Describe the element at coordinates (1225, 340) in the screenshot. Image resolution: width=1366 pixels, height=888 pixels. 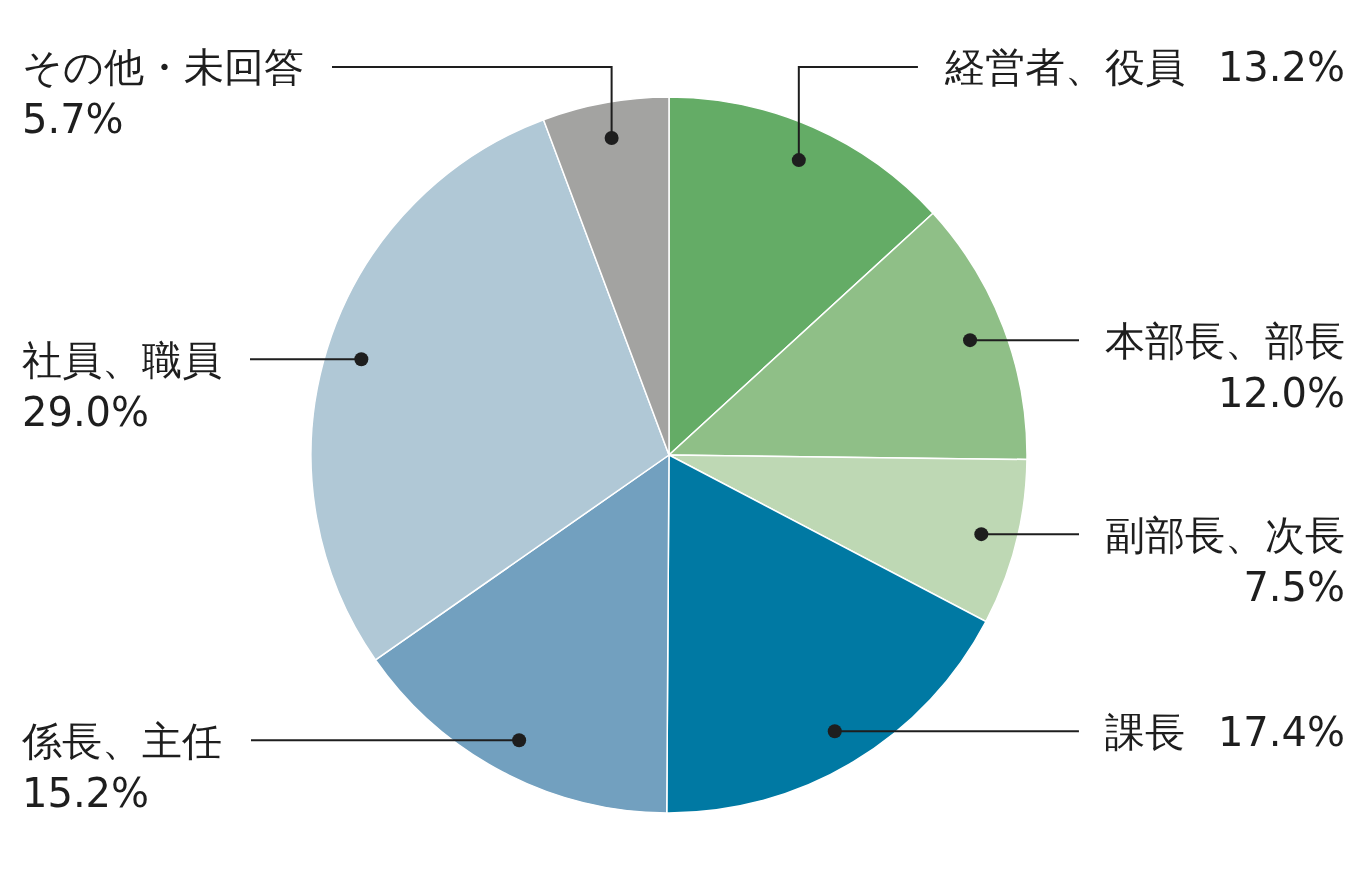
I see `slice-label: 本部長、部長` at that location.